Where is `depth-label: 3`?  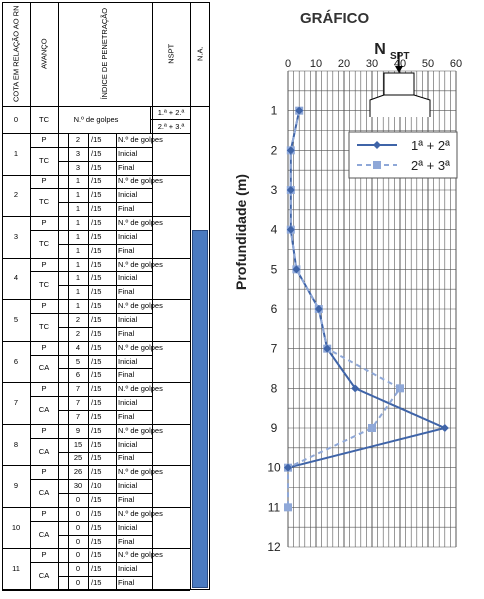 depth-label: 3 is located at coordinates (16, 236).